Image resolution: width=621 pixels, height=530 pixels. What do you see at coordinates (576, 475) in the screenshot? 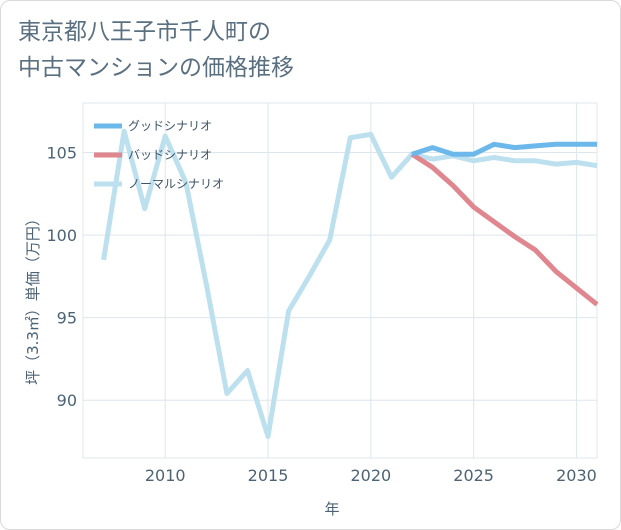
I see `x-tick-label-2030: 2030` at bounding box center [576, 475].